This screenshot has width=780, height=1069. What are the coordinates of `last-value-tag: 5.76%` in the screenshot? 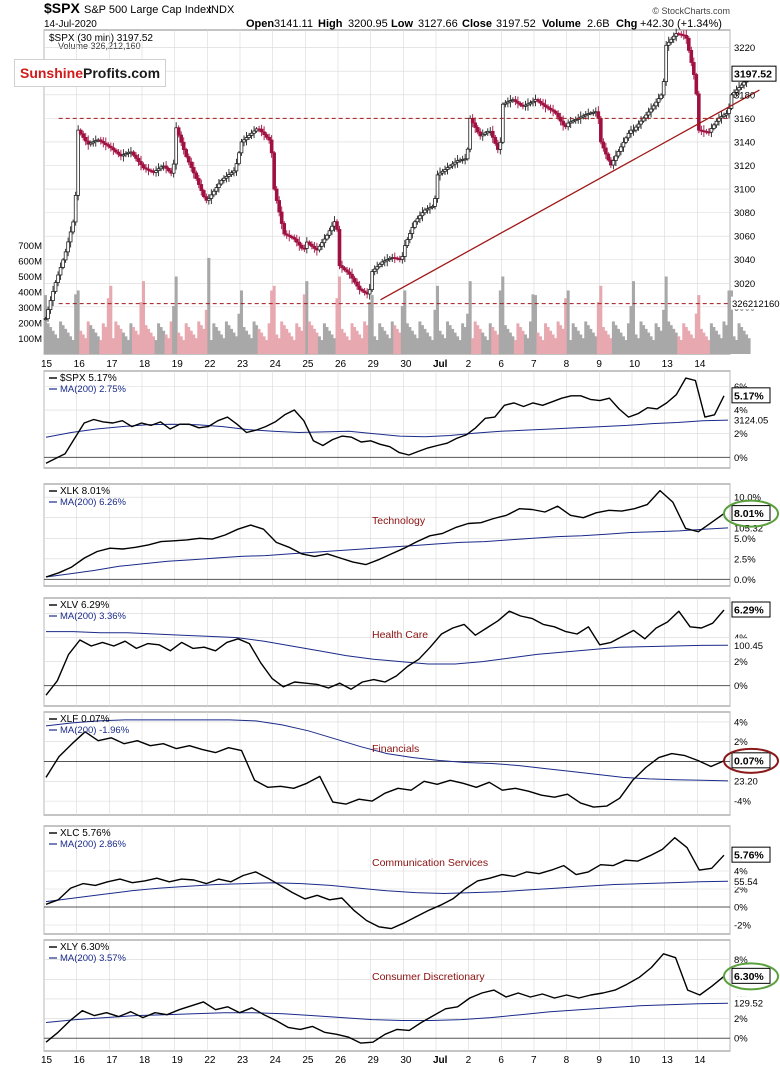 It's located at (749, 856).